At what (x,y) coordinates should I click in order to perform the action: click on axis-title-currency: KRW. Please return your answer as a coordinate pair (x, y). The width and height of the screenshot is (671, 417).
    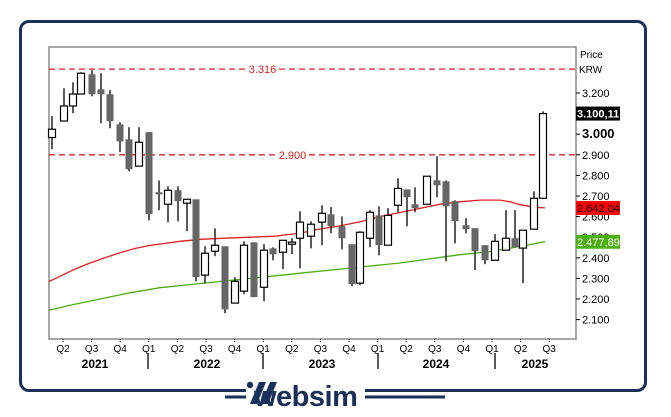
    Looking at the image, I should click on (591, 70).